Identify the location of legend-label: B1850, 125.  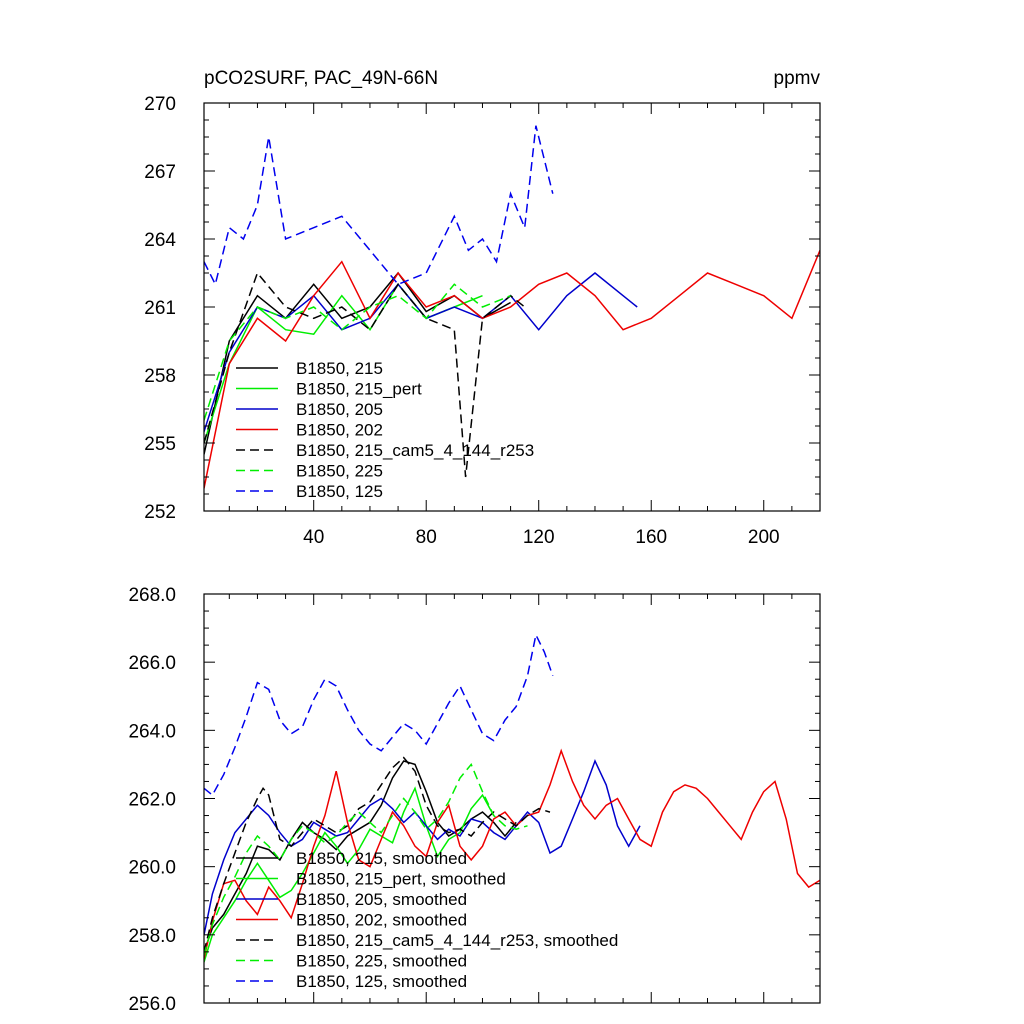
(339, 491).